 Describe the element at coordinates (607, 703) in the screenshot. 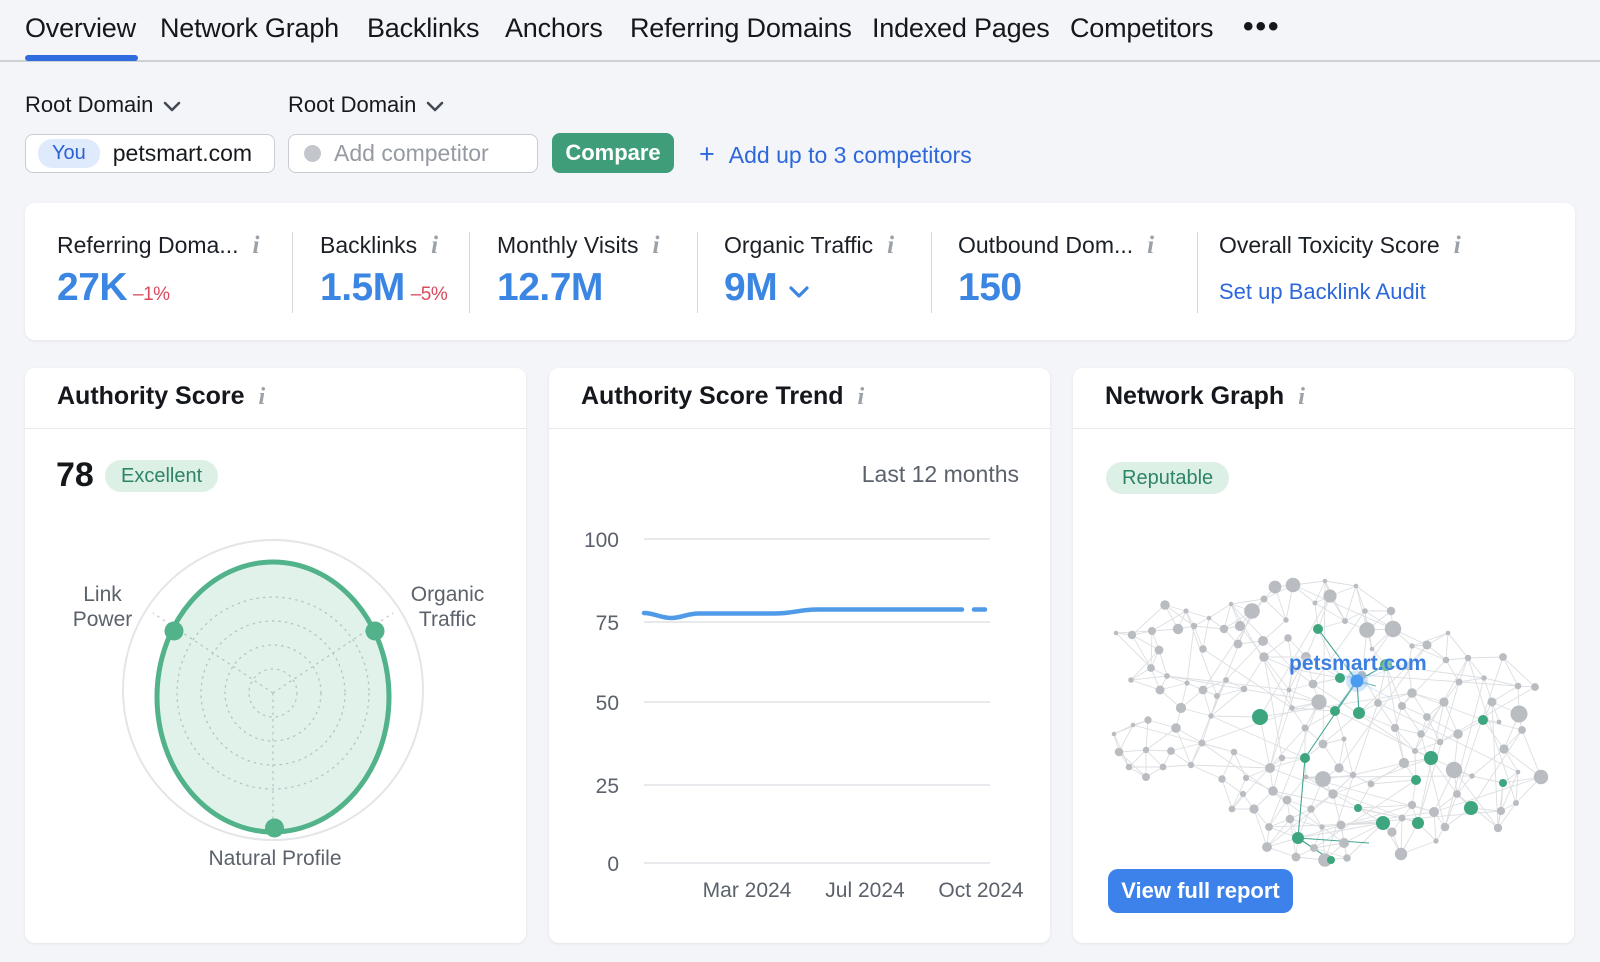

I see `svg-text: 50` at that location.